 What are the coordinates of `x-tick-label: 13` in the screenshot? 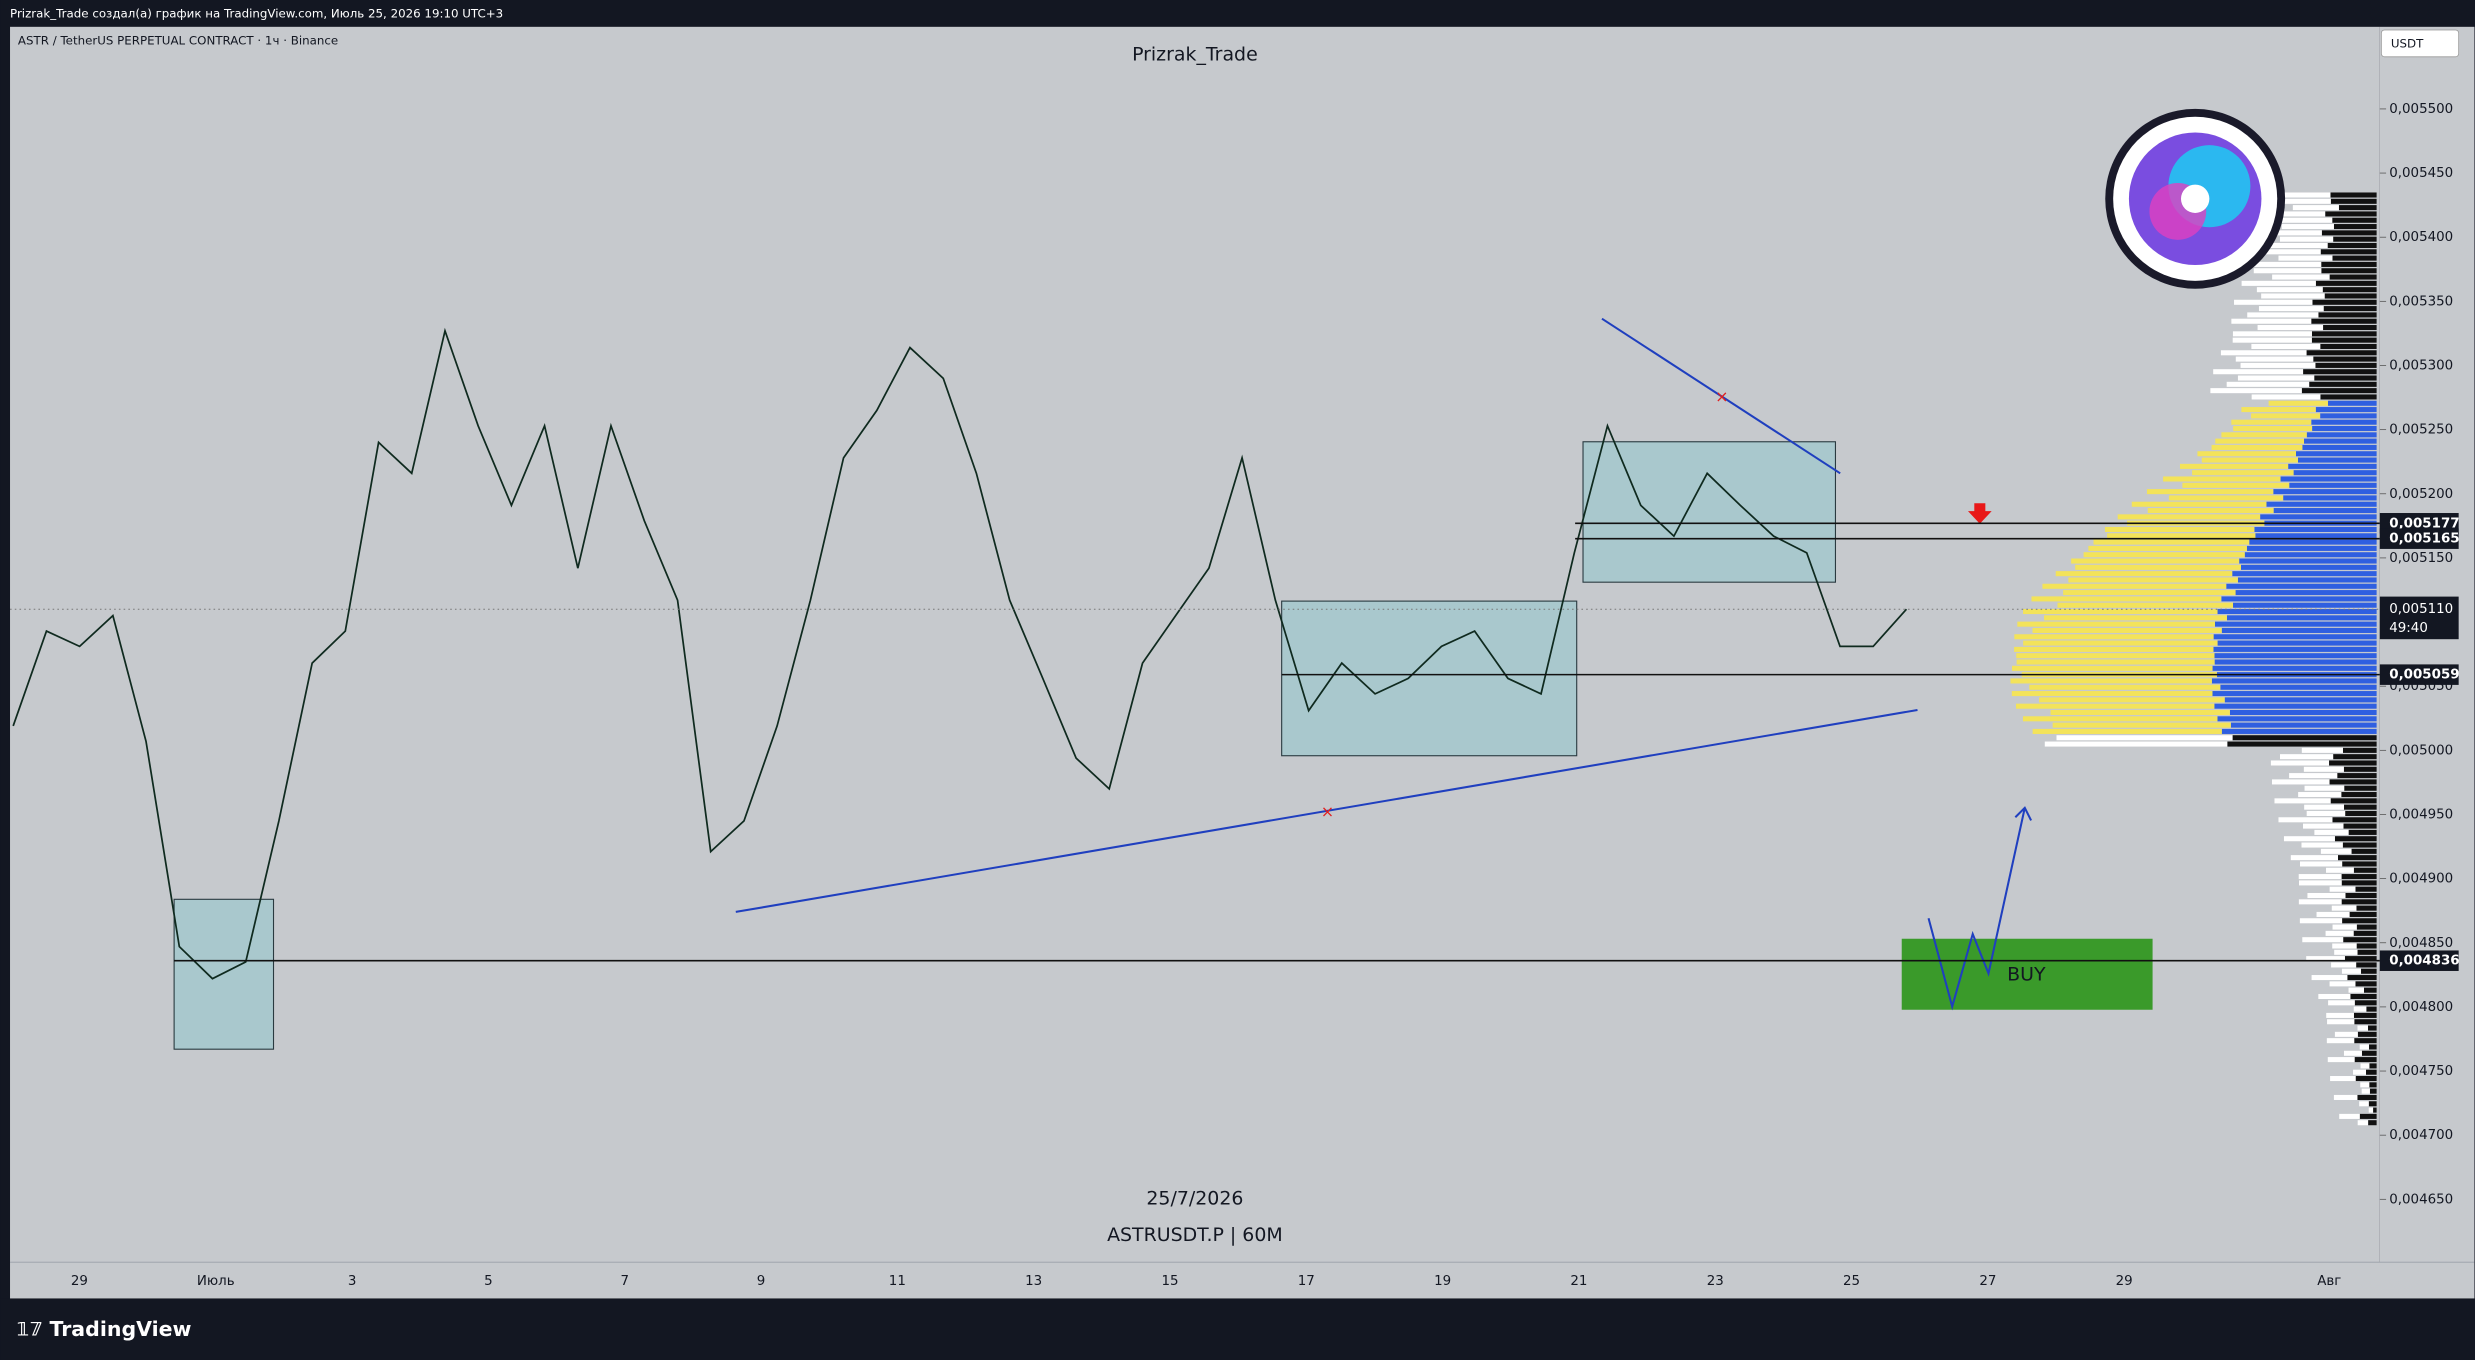 It's located at (1033, 1281).